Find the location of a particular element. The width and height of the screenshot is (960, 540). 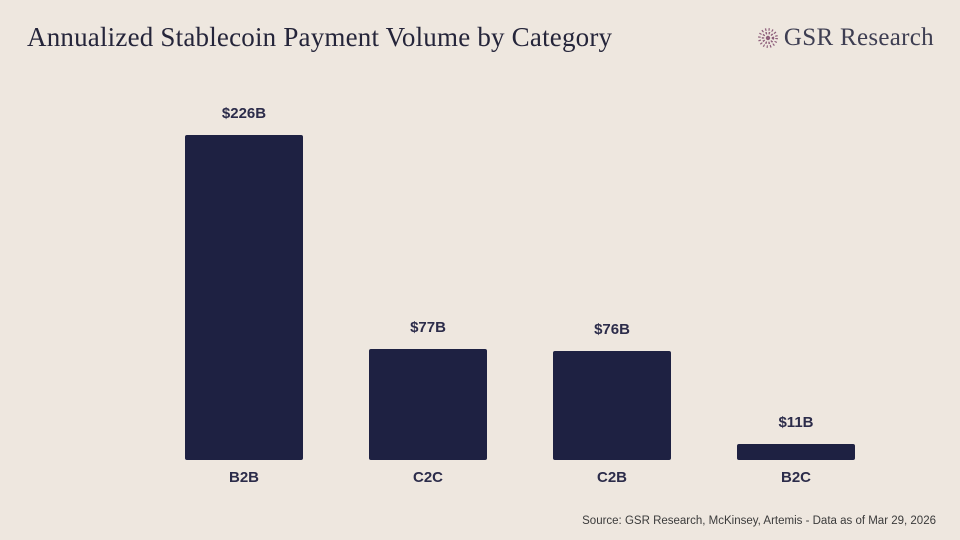

value-label-c2c: $77B is located at coordinates (428, 327).